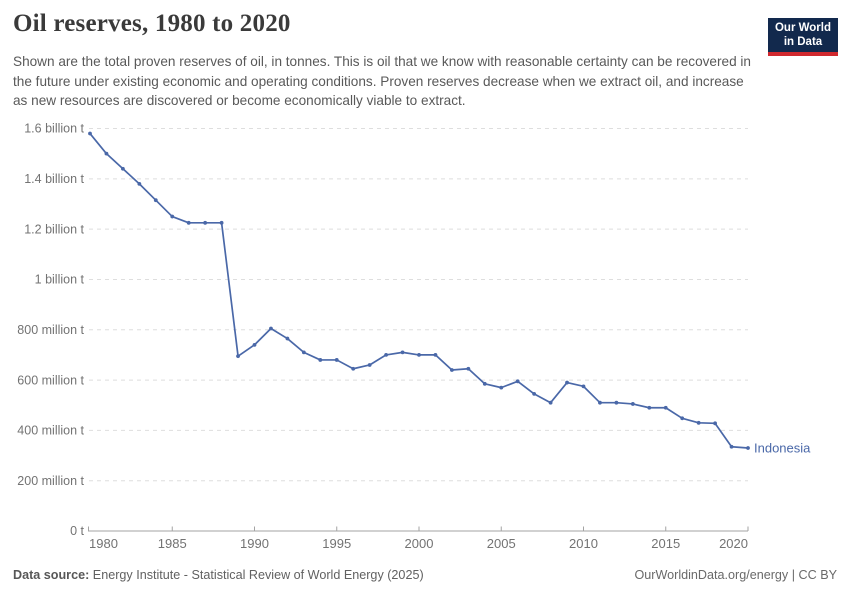 This screenshot has height=600, width=850. Describe the element at coordinates (254, 543) in the screenshot. I see `x-axis-tick-label: 1990` at that location.